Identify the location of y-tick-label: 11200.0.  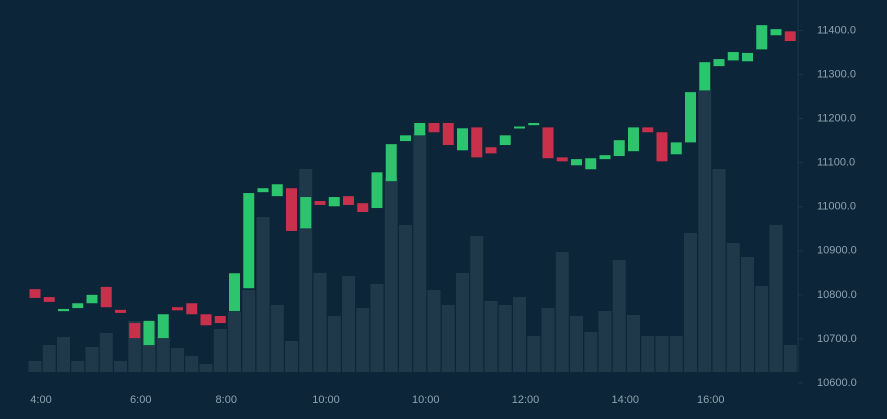
(836, 118).